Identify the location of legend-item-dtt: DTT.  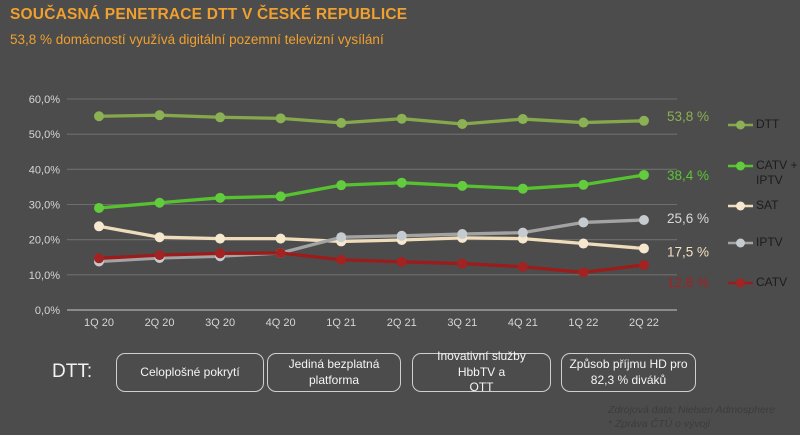
(763, 125).